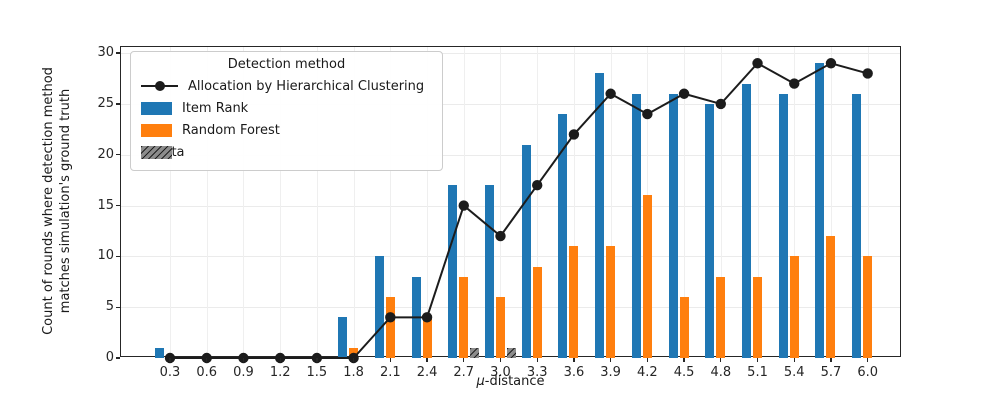 The image size is (1000, 400). What do you see at coordinates (306, 86) in the screenshot?
I see `legend-label: Allocation by Hierarchical Clustering` at bounding box center [306, 86].